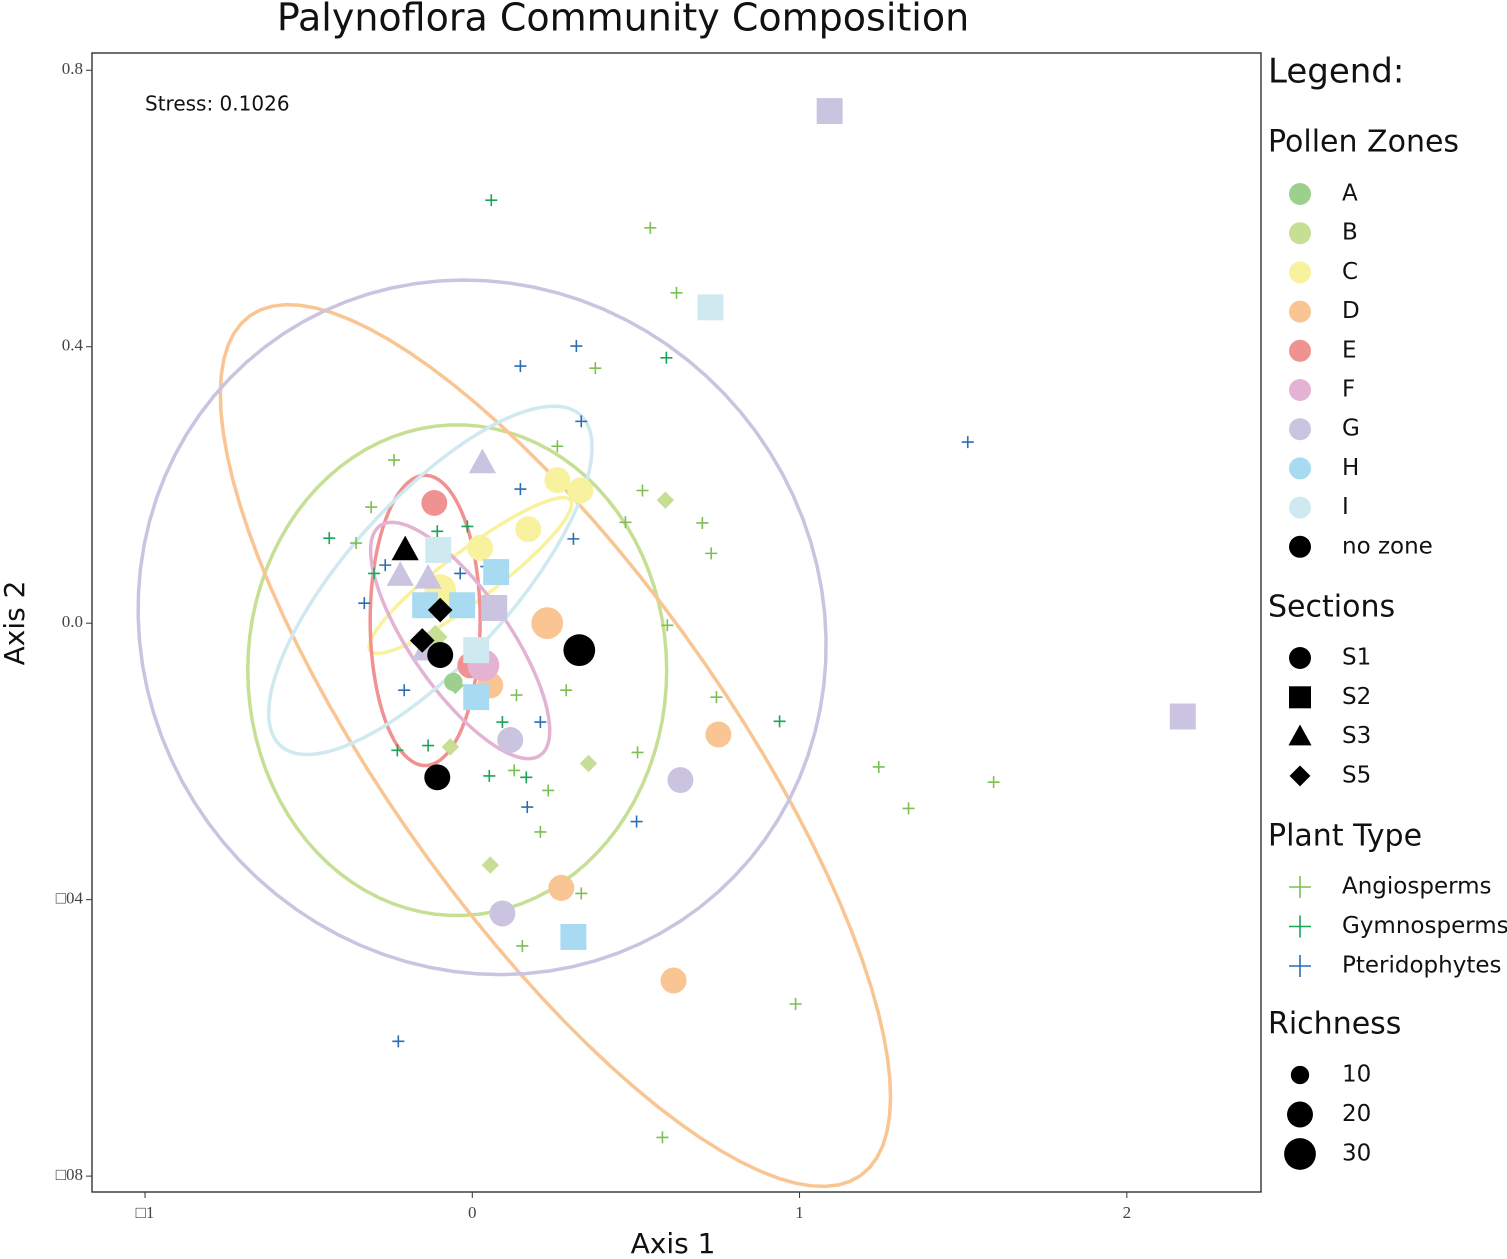  I want to click on legend-heading: Pollen Zones, so click(1363, 142).